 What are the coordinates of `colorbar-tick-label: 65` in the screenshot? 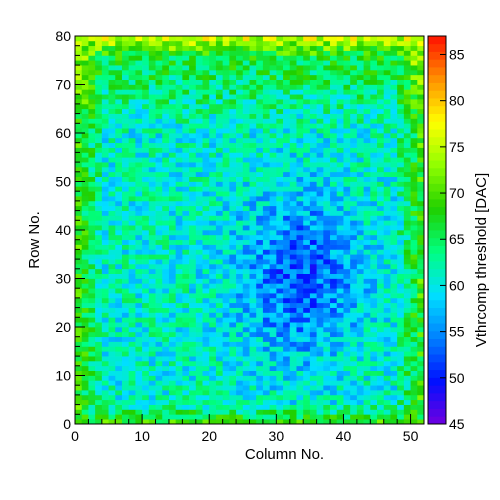 It's located at (457, 239).